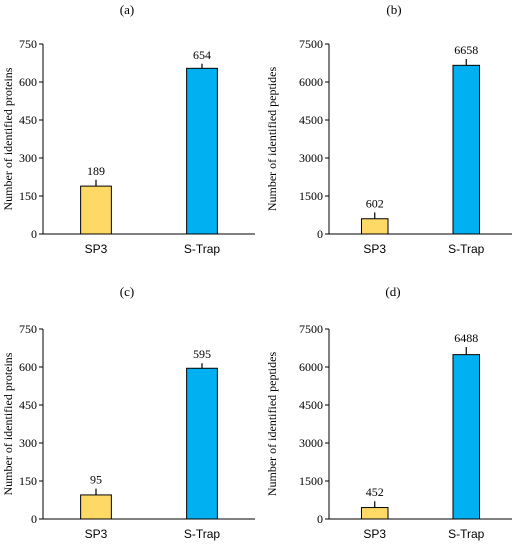 The image size is (518, 550). Describe the element at coordinates (375, 492) in the screenshot. I see `data-label: 452` at that location.